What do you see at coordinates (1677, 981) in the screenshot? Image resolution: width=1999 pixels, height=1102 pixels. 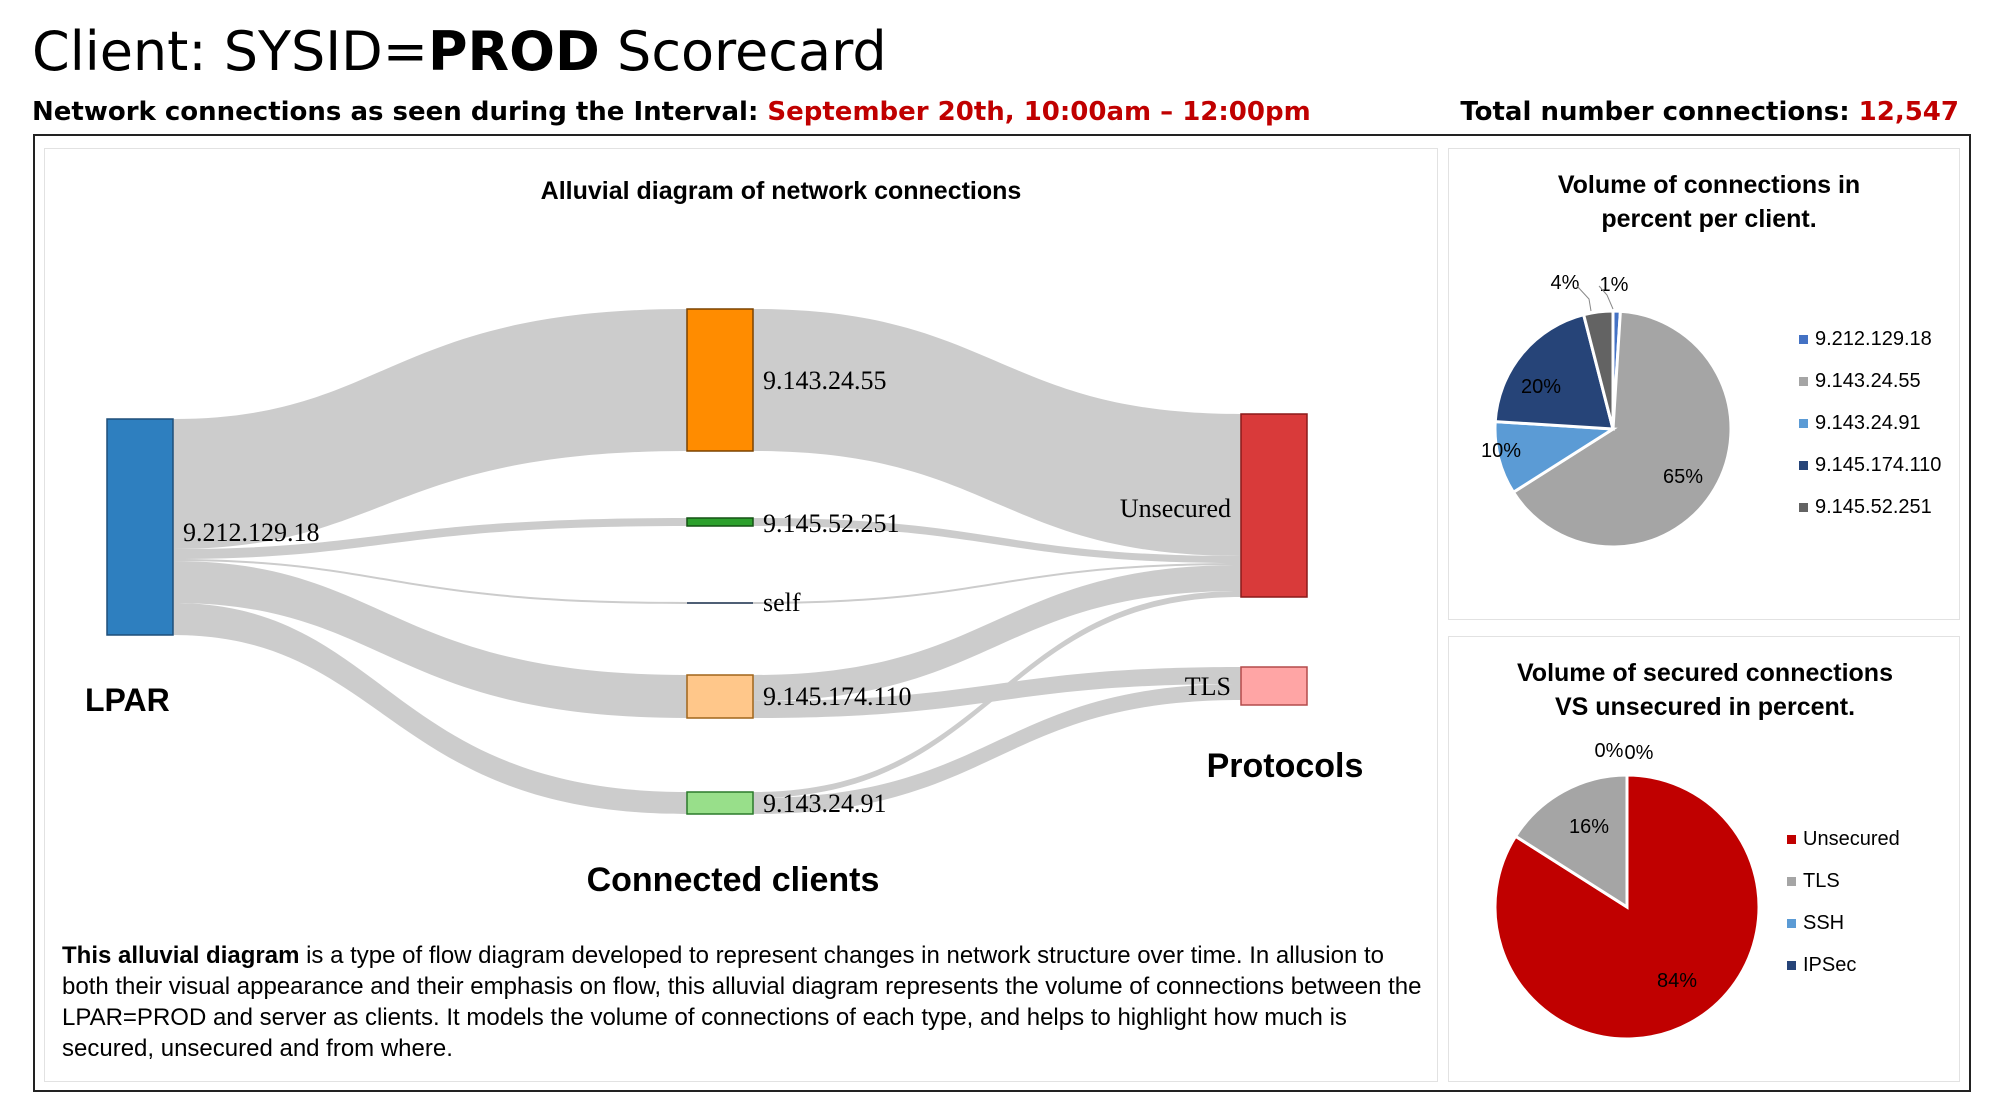 I see `pie2-data-label-1: 84%` at bounding box center [1677, 981].